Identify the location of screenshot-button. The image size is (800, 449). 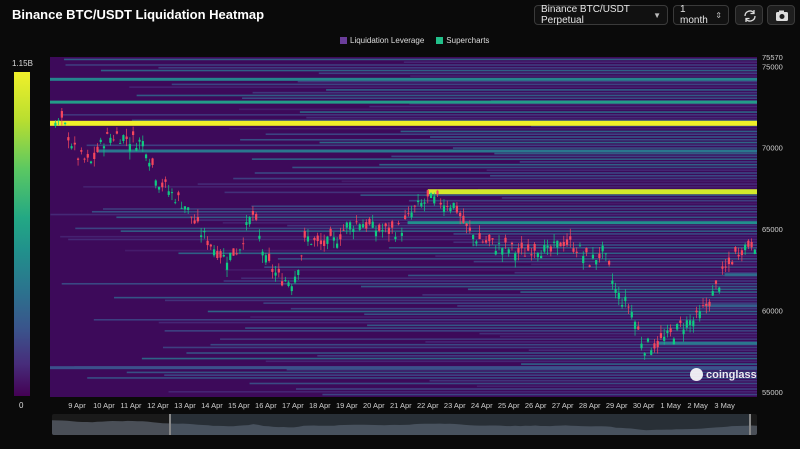
(781, 15).